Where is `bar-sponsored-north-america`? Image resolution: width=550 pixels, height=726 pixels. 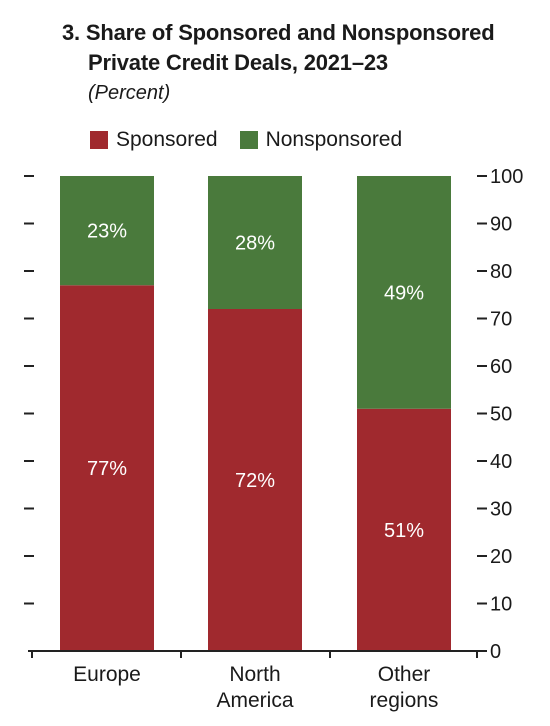
bar-sponsored-north-america is located at coordinates (255, 480).